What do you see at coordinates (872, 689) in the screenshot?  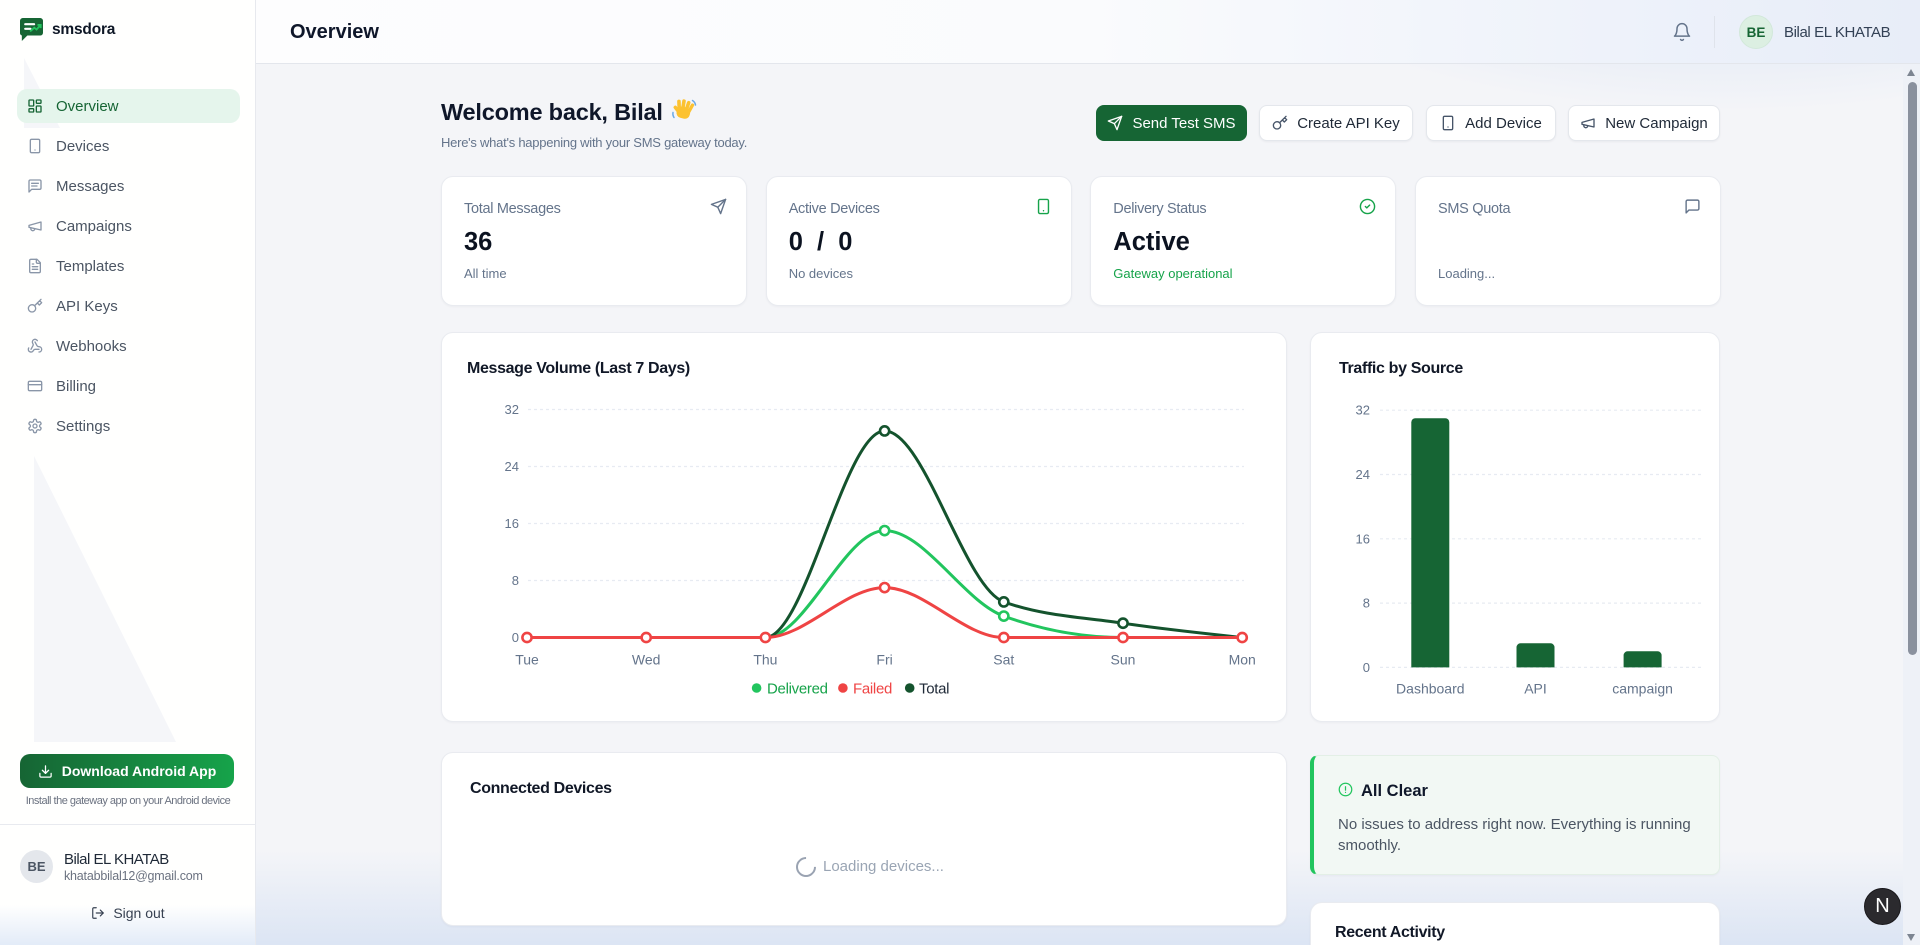 I see `svg-text: Failed` at bounding box center [872, 689].